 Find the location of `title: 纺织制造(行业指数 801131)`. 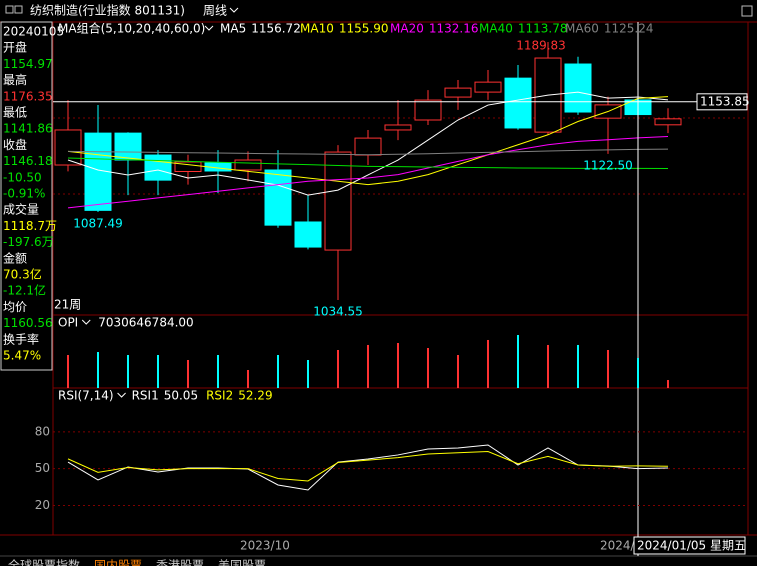

title: 纺织制造(行业指数 801131) is located at coordinates (107, 10).